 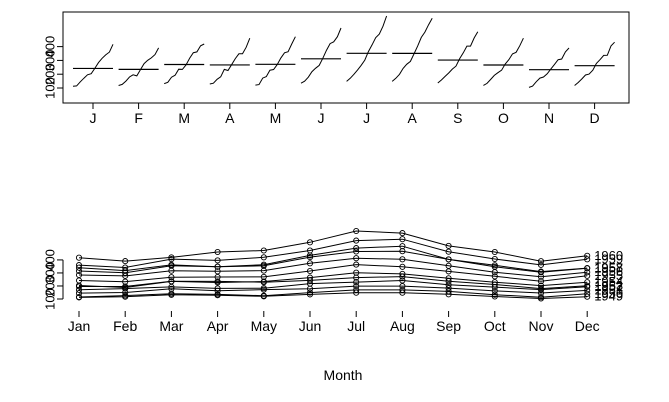 I want to click on monthplot-series-J, so click(x=321, y=55).